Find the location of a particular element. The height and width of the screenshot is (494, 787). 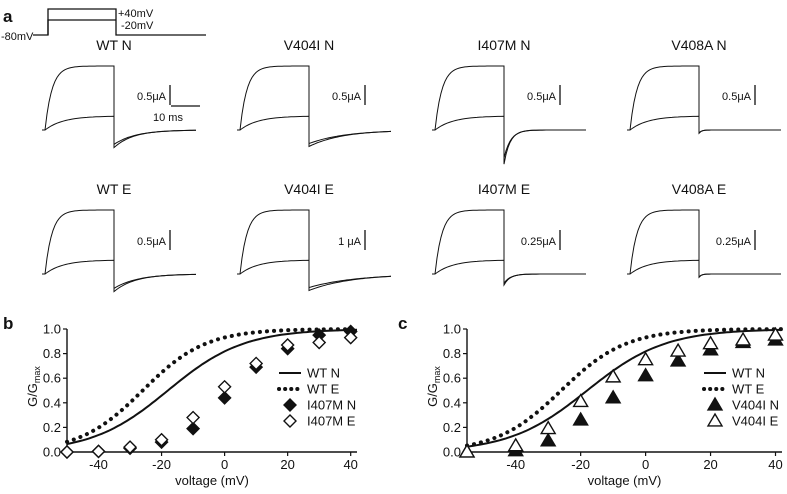

y-axis-label-subscript: max is located at coordinates (437, 375).